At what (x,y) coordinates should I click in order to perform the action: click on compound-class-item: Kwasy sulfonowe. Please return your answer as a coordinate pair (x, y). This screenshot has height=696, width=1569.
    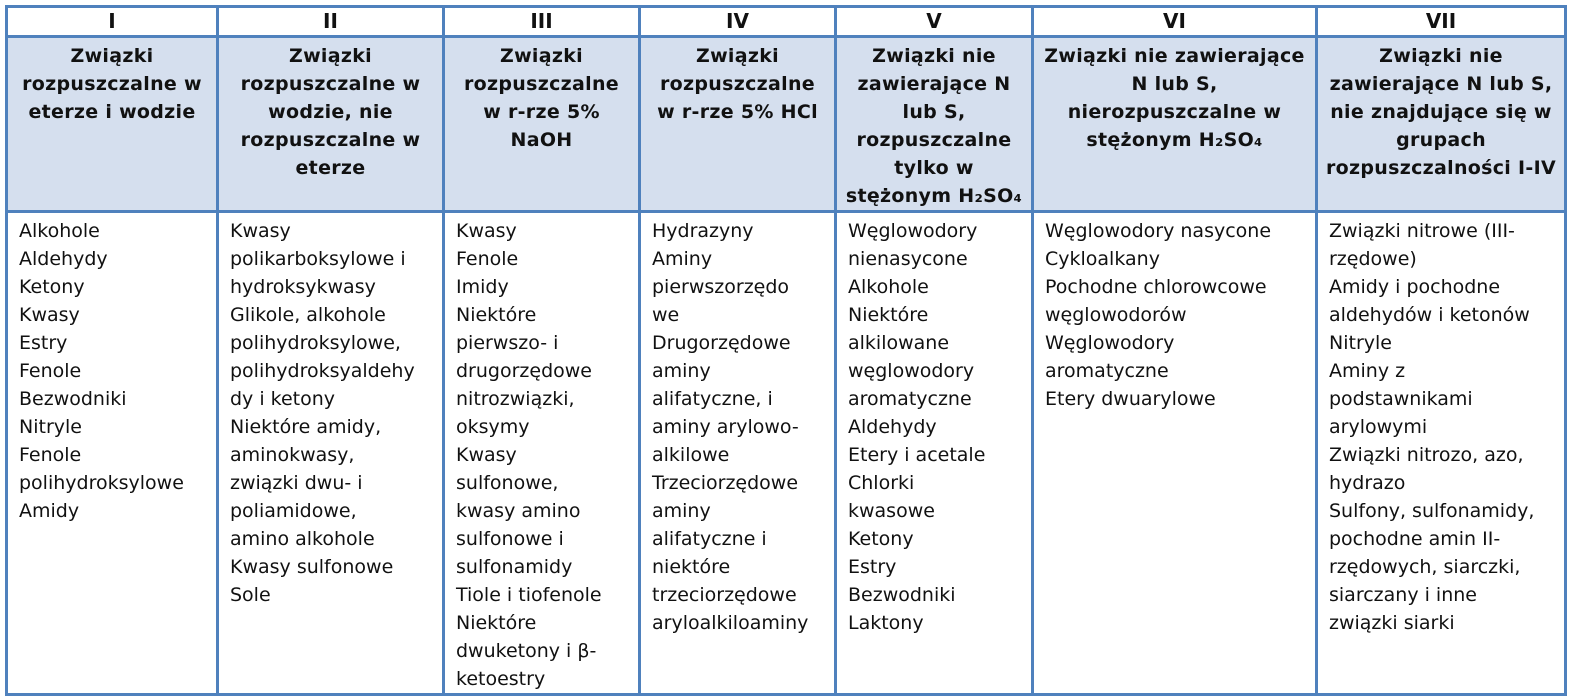
    Looking at the image, I should click on (312, 567).